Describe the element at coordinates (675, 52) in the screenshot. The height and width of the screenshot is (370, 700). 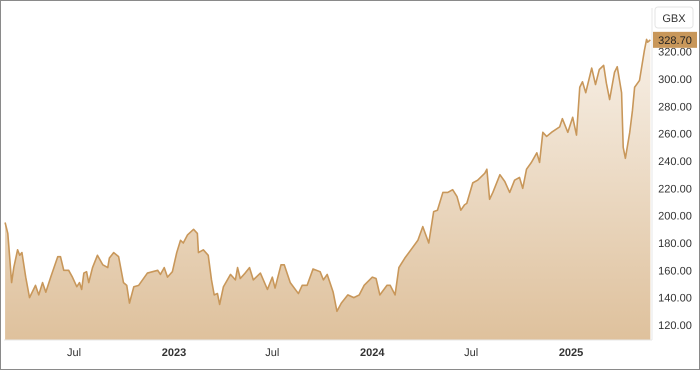
I see `y-tick-label: 320.00` at that location.